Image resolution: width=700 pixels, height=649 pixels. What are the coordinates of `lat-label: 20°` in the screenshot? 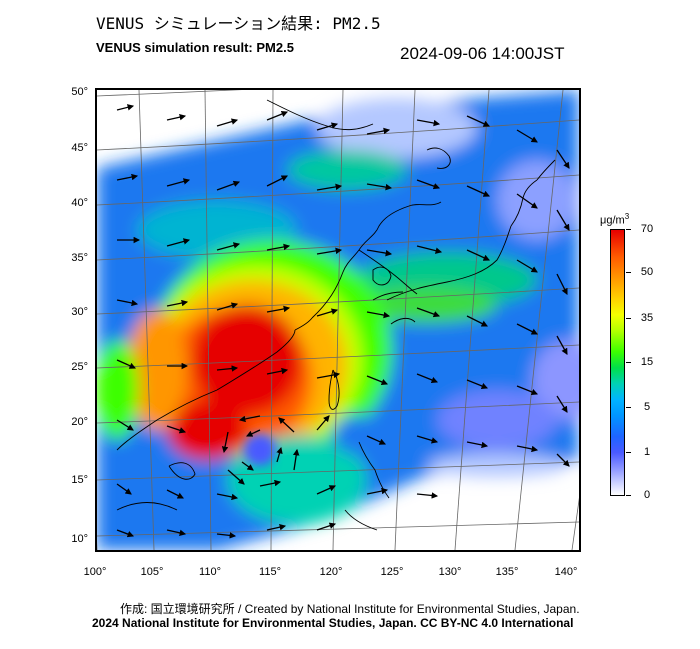 It's located at (79, 422).